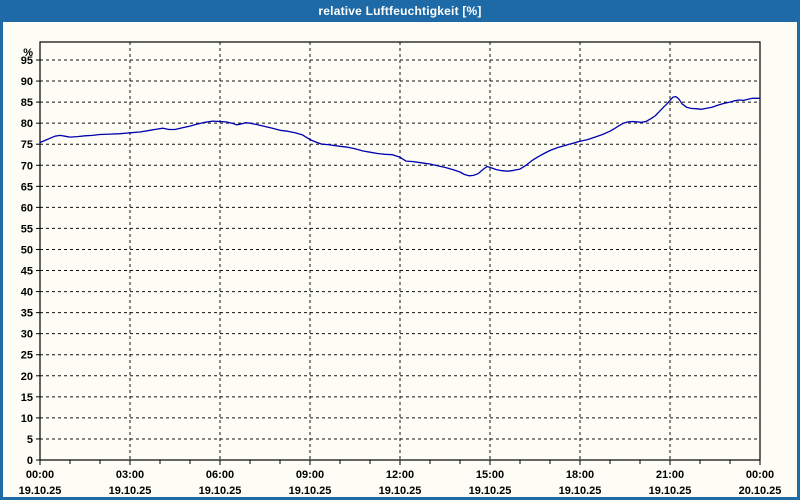 The height and width of the screenshot is (500, 800). What do you see at coordinates (28, 53) in the screenshot?
I see `y-axis-unit-label: %` at bounding box center [28, 53].